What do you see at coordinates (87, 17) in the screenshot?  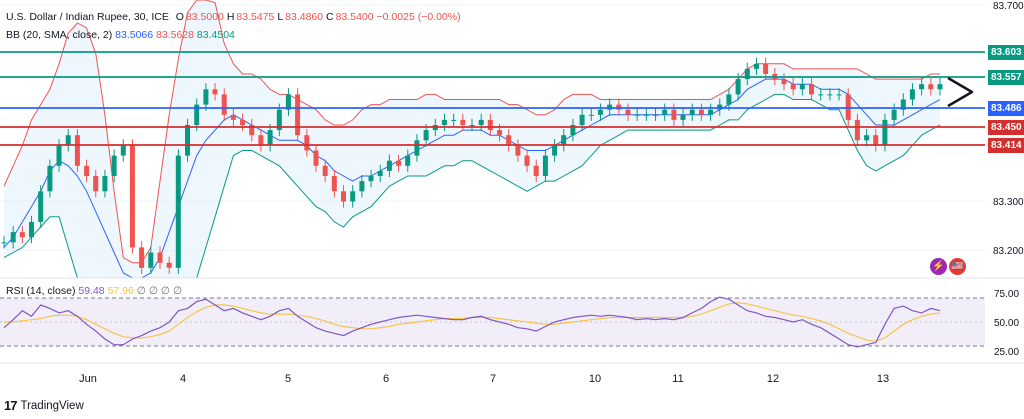 I see `symbol-title: U.S. Dollar / Indian Rupee, 30, ICE` at bounding box center [87, 17].